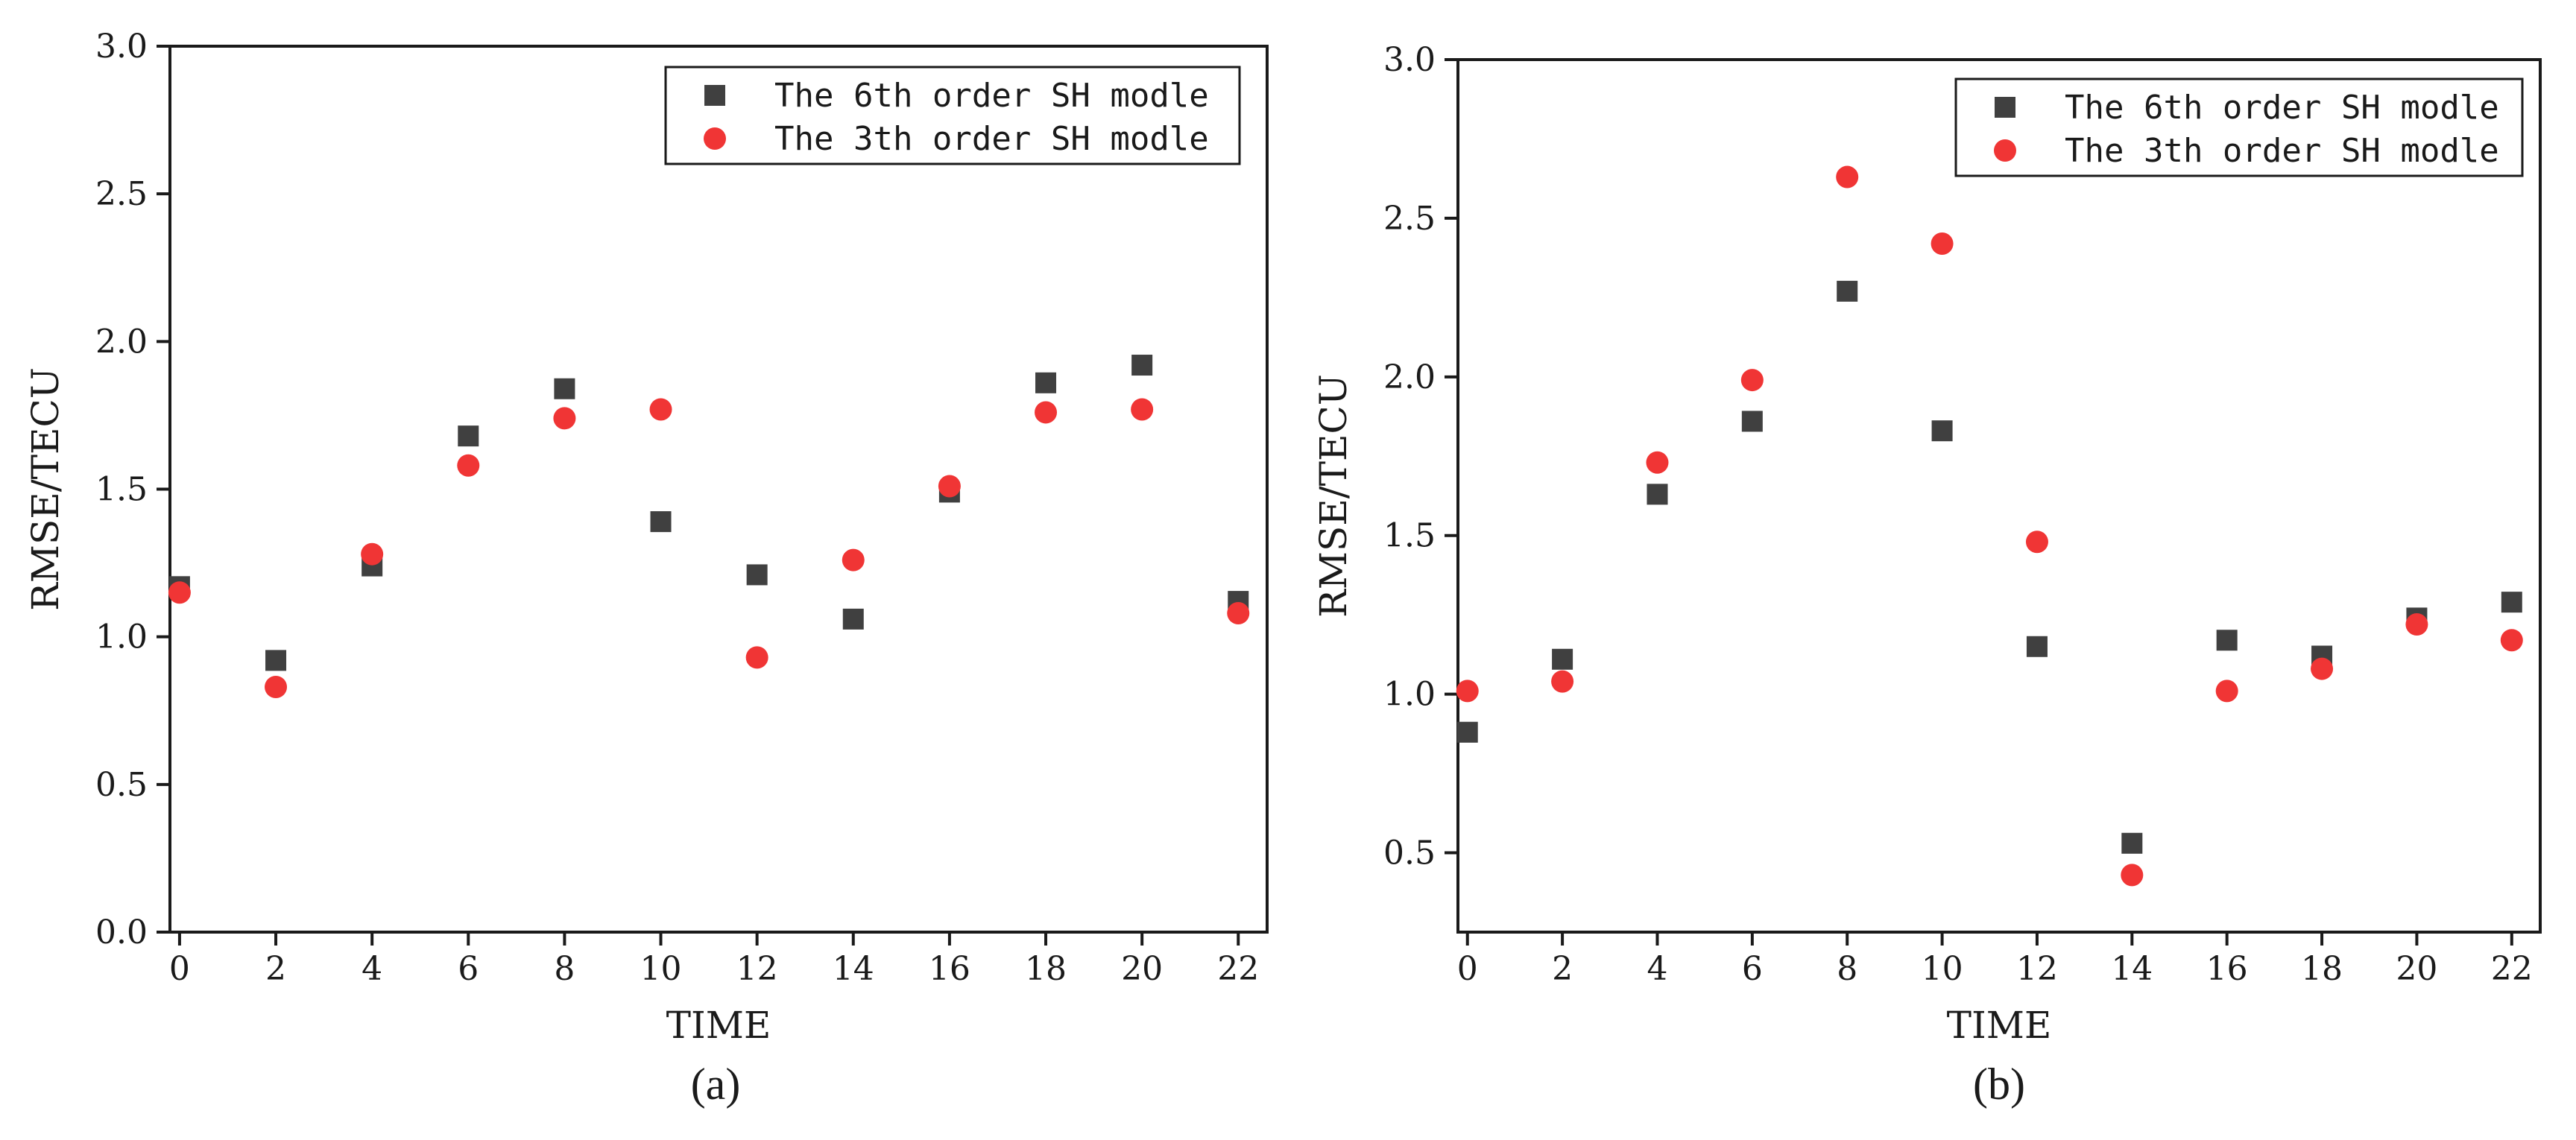  What do you see at coordinates (122, 932) in the screenshot?
I see `y-tick-label: 0.0` at bounding box center [122, 932].